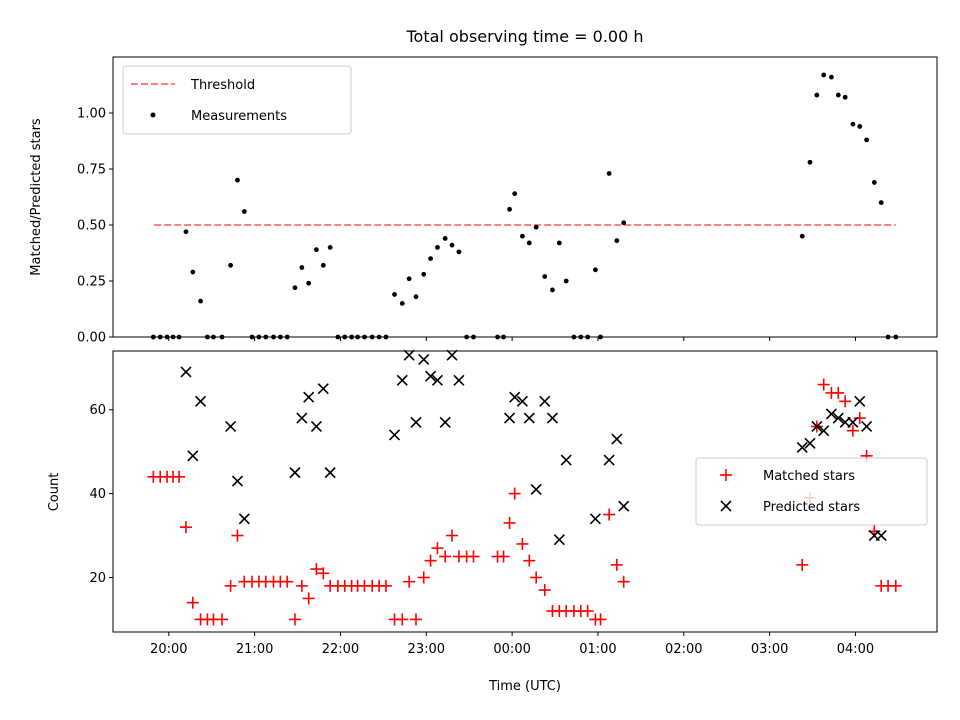 The image size is (960, 720). I want to click on x-tick-label: 01:00, so click(597, 649).